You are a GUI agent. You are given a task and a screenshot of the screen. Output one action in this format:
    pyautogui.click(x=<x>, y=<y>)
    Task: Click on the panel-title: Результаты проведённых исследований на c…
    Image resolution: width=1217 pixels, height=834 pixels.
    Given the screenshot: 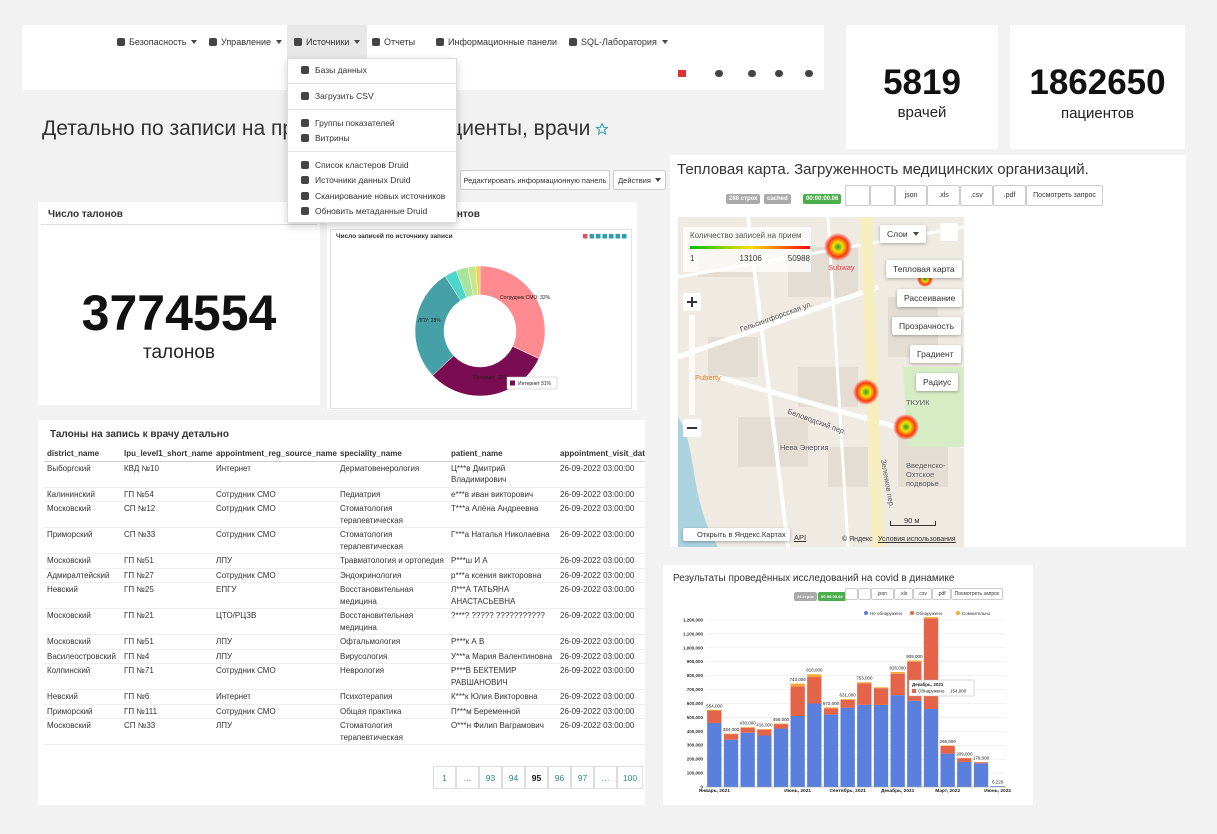 What is the action you would take?
    pyautogui.click(x=814, y=578)
    